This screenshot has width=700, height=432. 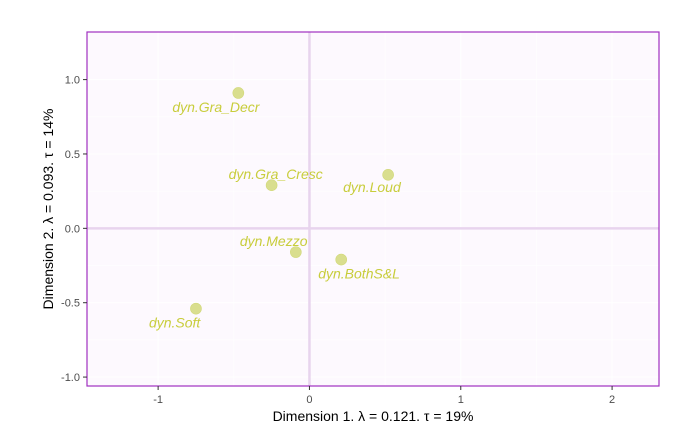 I want to click on y-tick-label: 1.0, so click(x=72, y=81).